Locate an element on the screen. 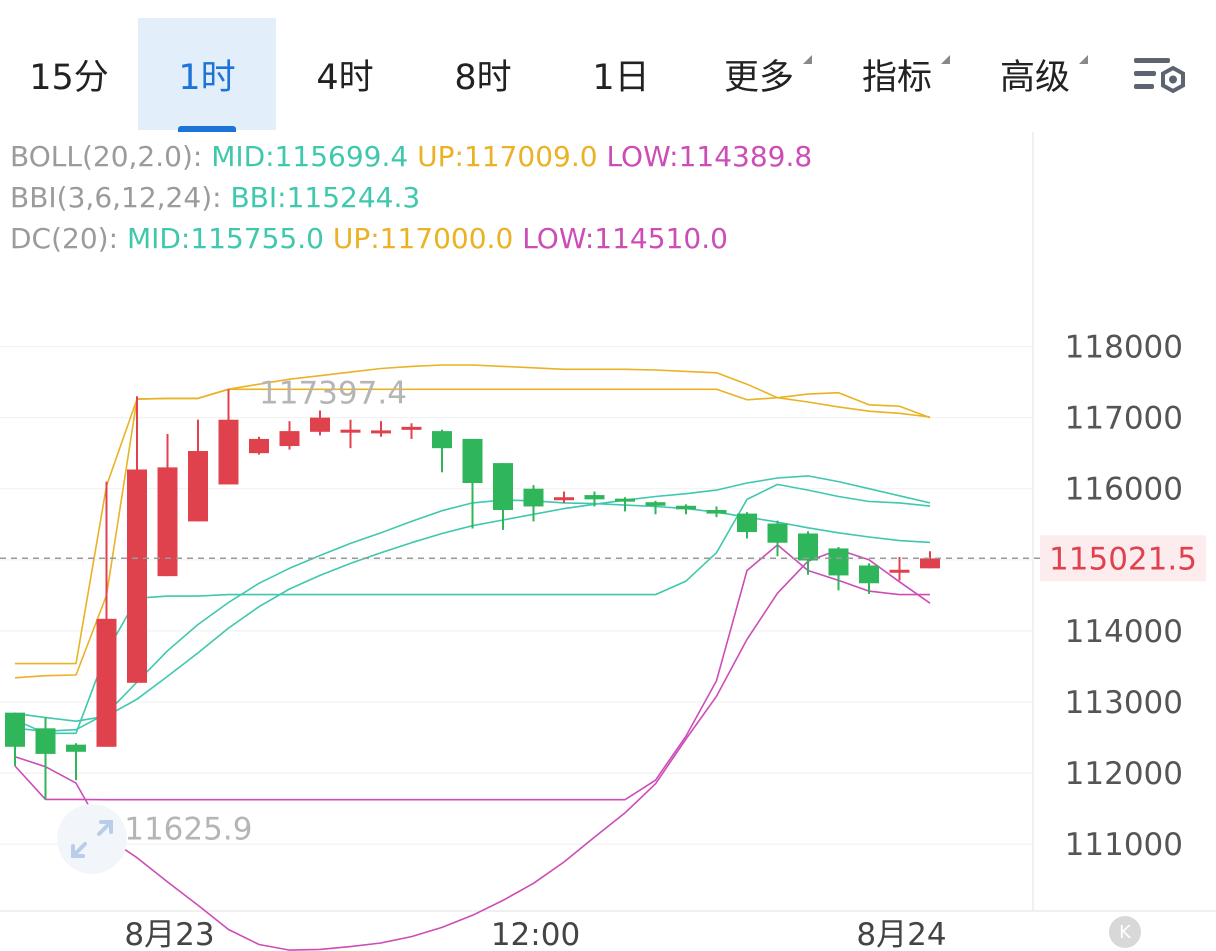  current-price-tag is located at coordinates (1123, 558).